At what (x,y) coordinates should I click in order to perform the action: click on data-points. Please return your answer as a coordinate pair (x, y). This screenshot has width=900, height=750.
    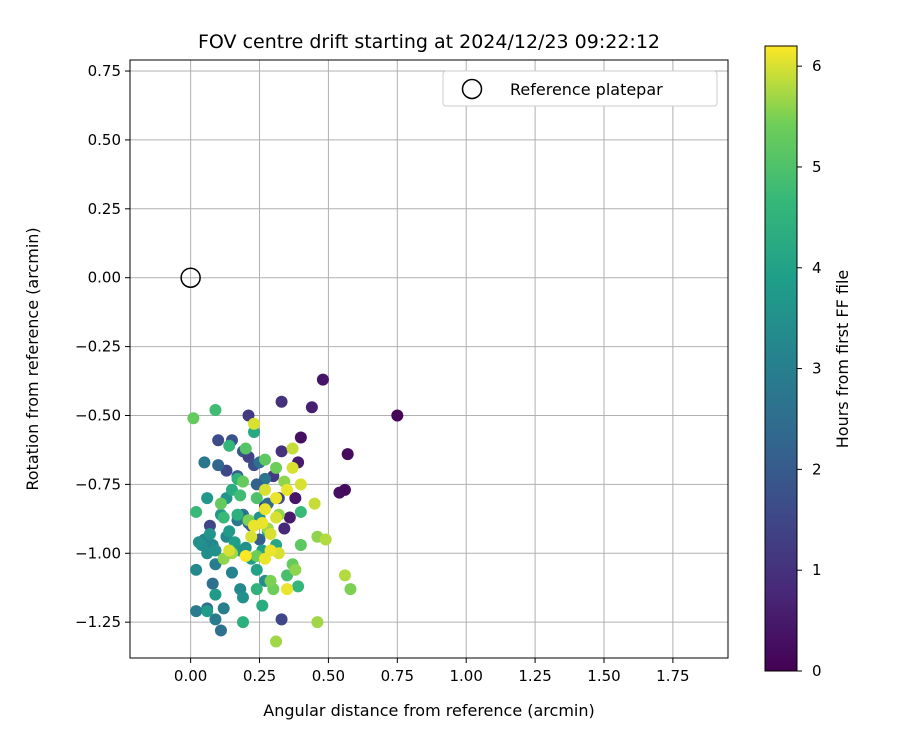
    Looking at the image, I should click on (295, 510).